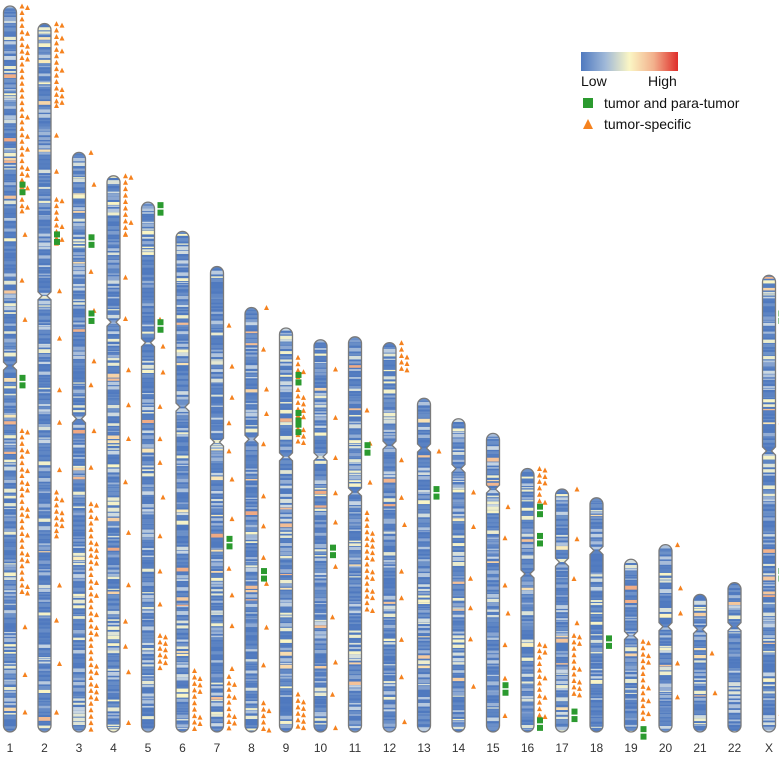 The image size is (779, 759). I want to click on chromosome-label-19: 19, so click(631, 748).